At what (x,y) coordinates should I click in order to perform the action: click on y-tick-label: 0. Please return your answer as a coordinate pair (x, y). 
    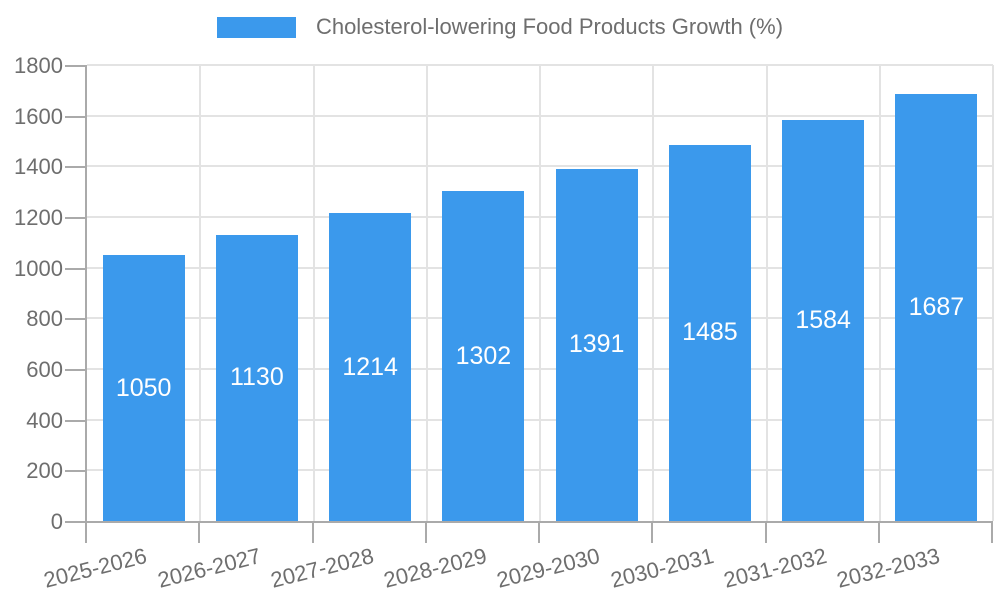
    Looking at the image, I should click on (56, 521).